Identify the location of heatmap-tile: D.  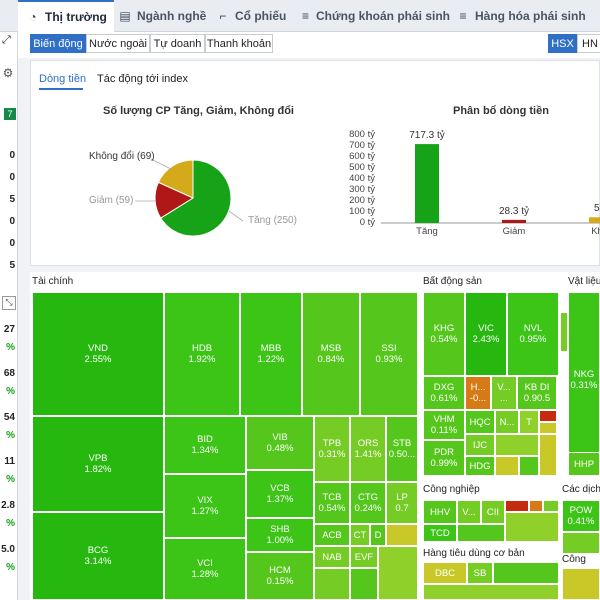
(378, 535).